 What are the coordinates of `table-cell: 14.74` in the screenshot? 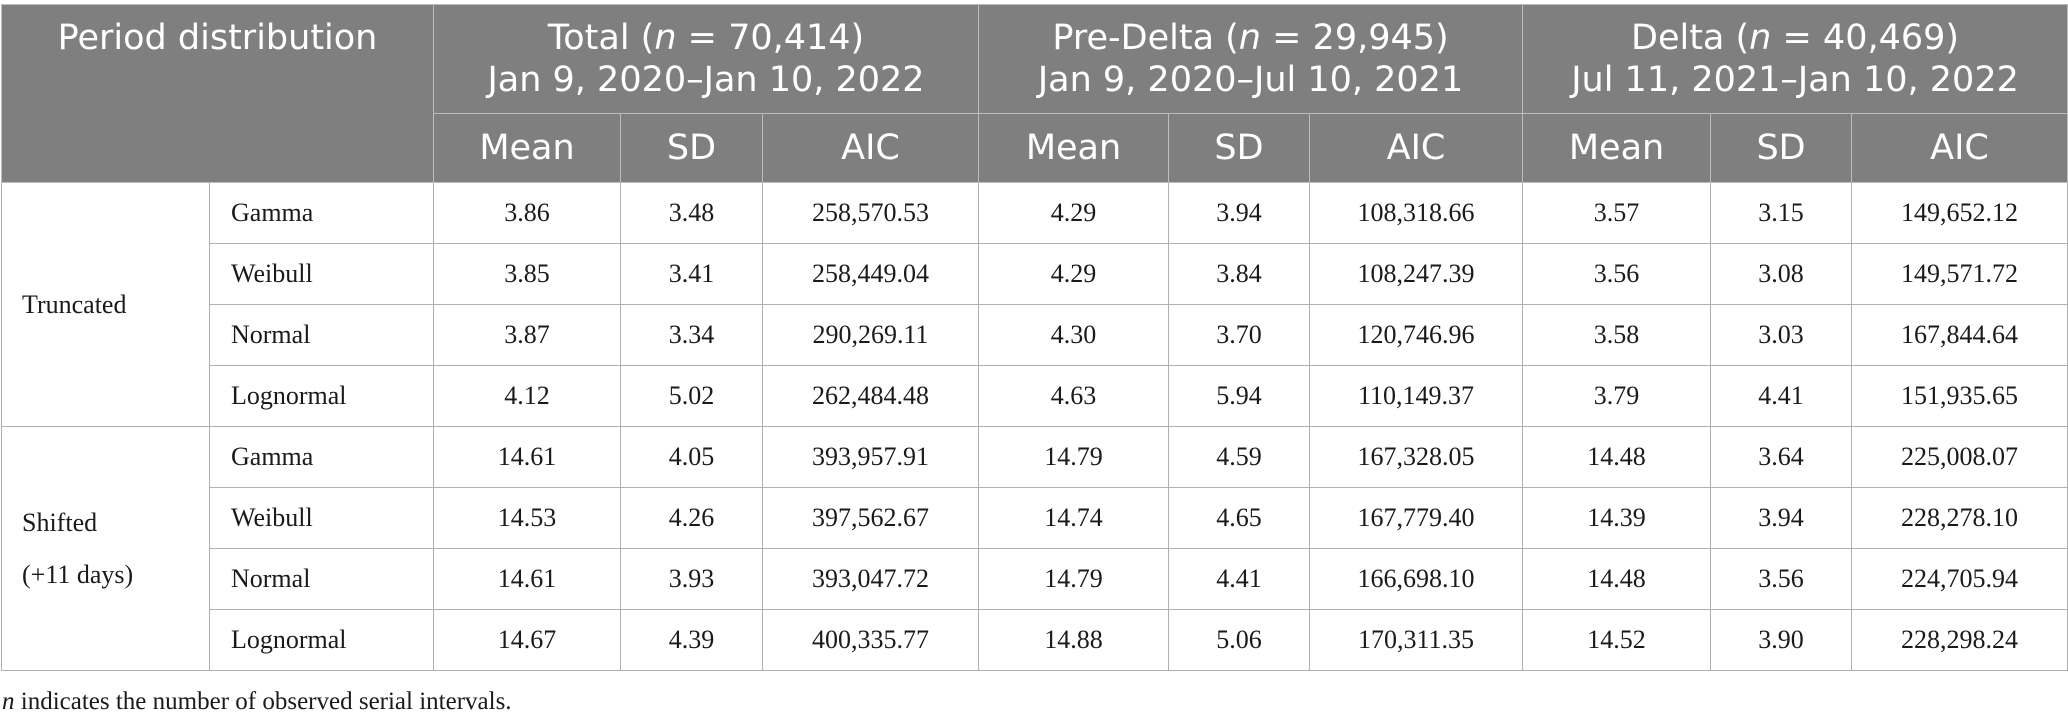 It's located at (1074, 518).